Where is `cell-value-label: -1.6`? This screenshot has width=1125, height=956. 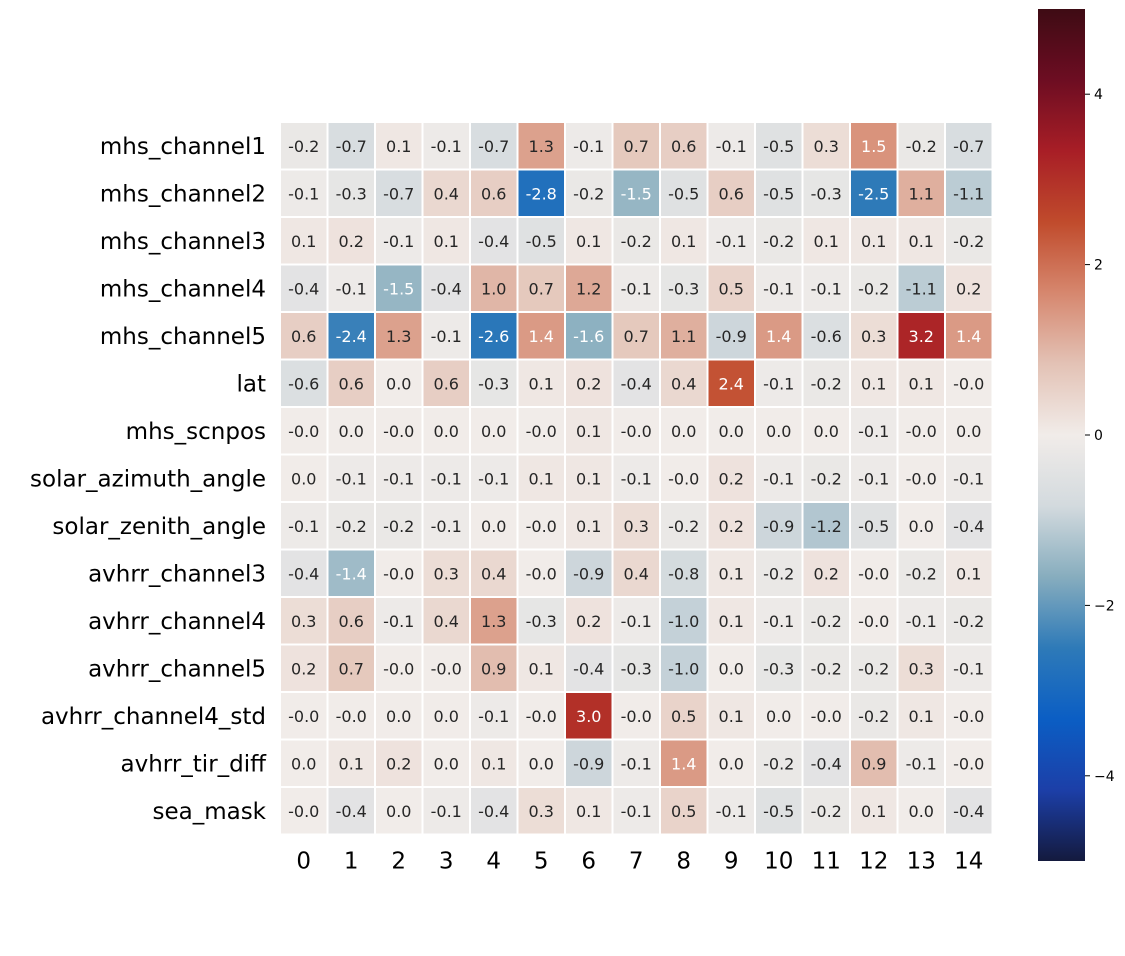
cell-value-label: -1.6 is located at coordinates (588, 336).